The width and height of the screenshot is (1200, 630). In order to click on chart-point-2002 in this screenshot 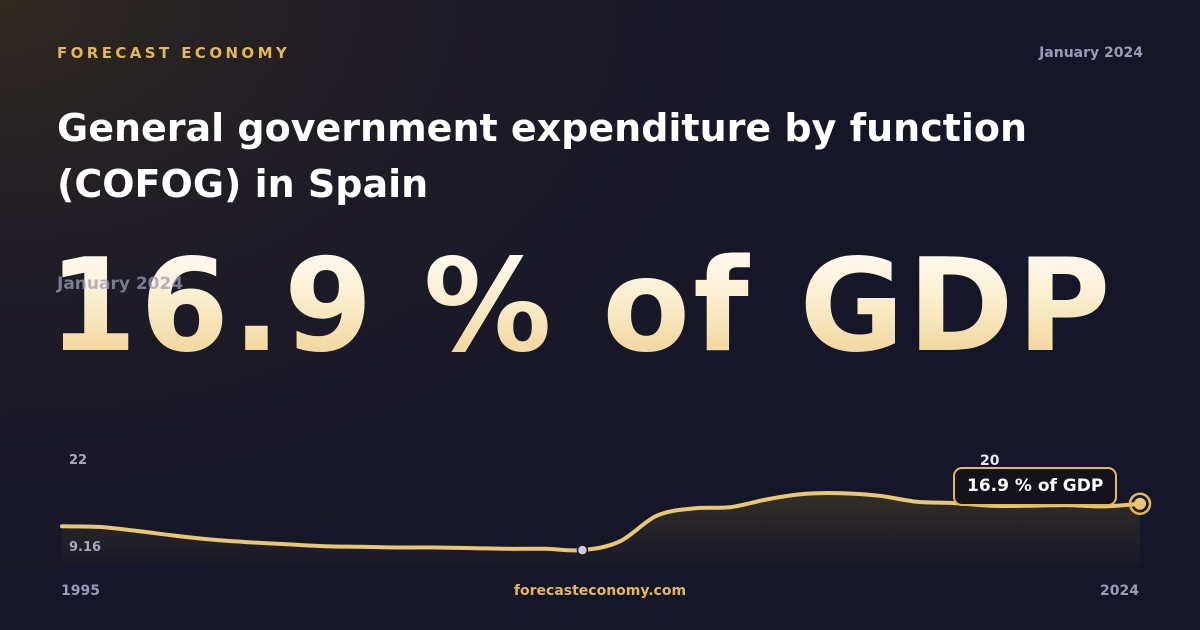, I will do `click(322, 546)`.